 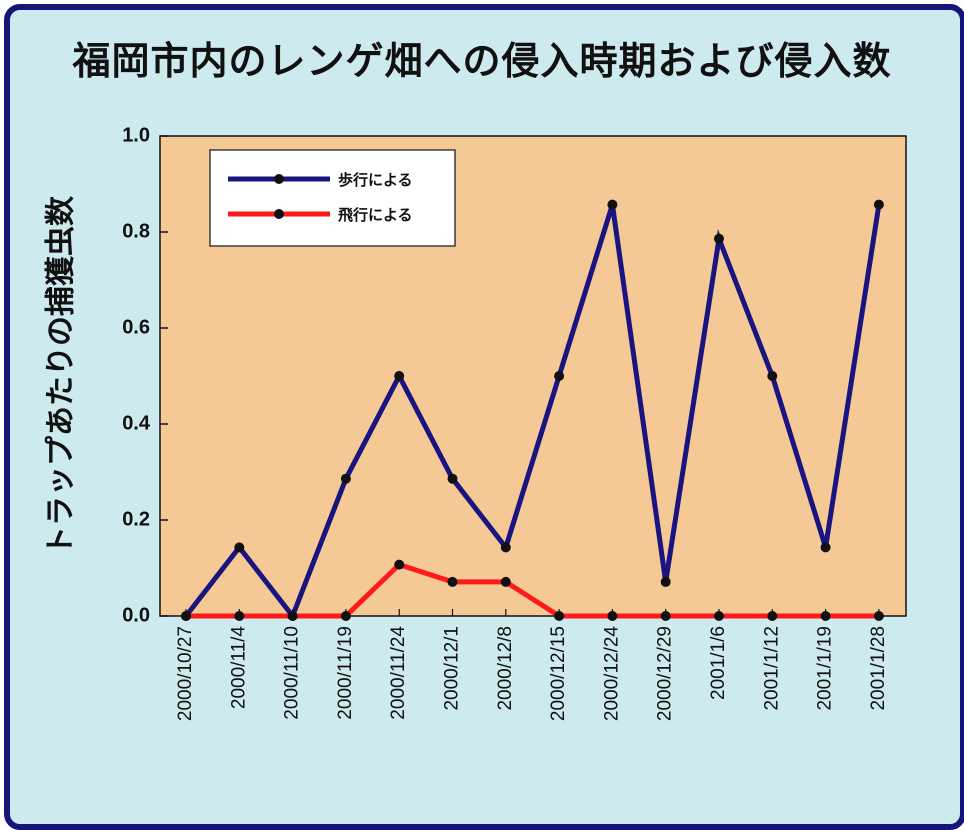 What do you see at coordinates (136, 231) in the screenshot?
I see `y-tick-label: 0.8` at bounding box center [136, 231].